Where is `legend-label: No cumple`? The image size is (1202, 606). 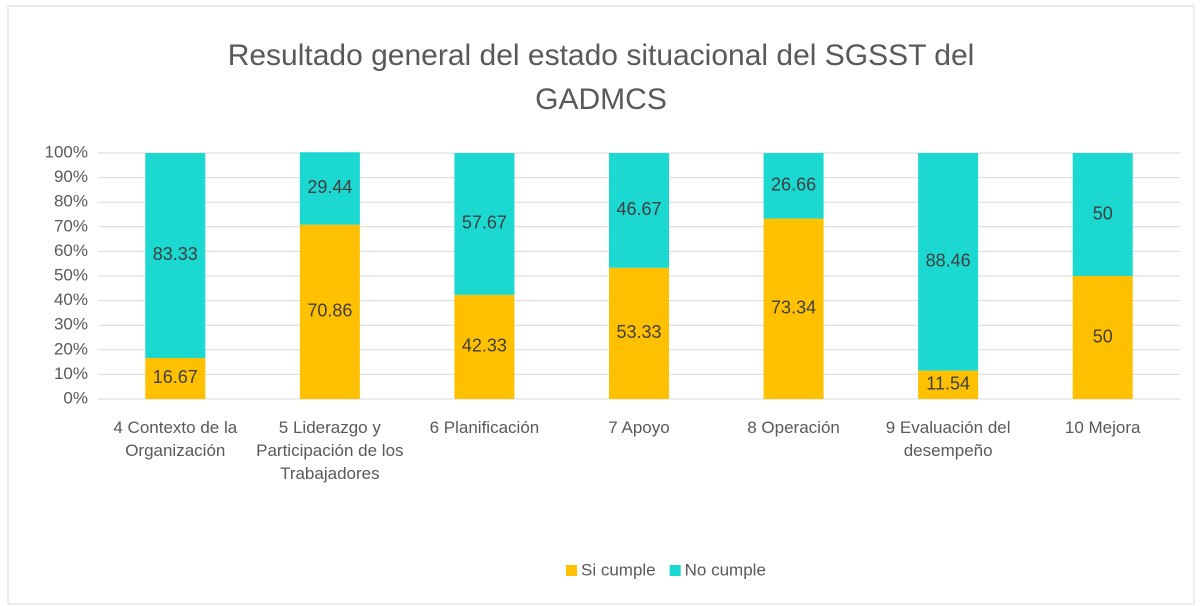
legend-label: No cumple is located at coordinates (725, 569).